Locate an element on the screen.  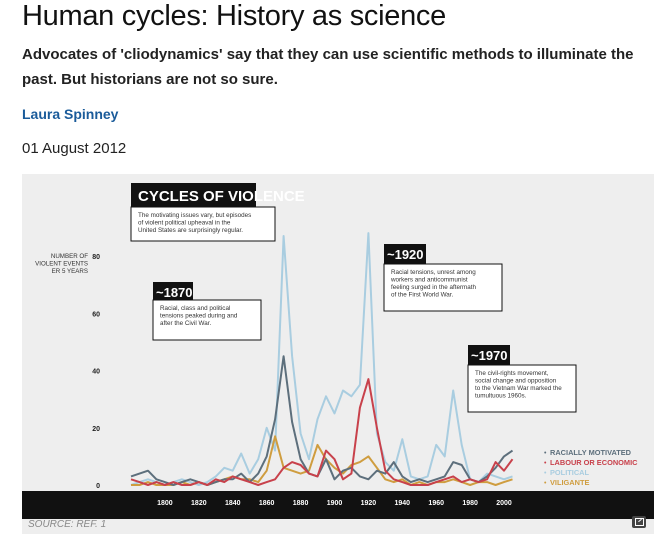
article-headline: Human cycles: History as science is located at coordinates (234, 16).